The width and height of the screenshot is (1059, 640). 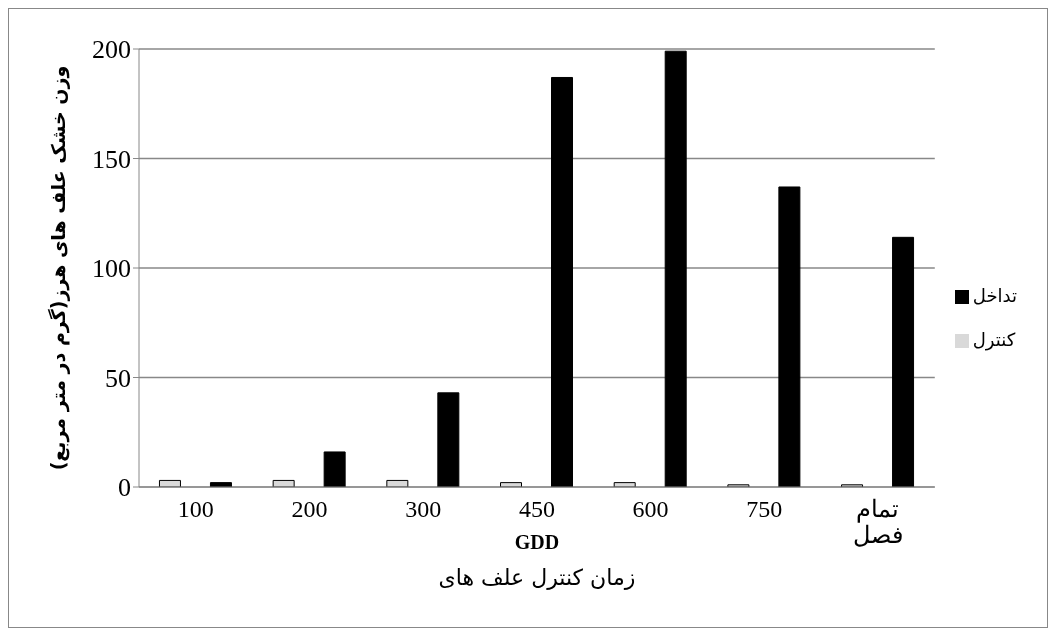 I want to click on y-tick-label: 150, so click(x=111, y=159).